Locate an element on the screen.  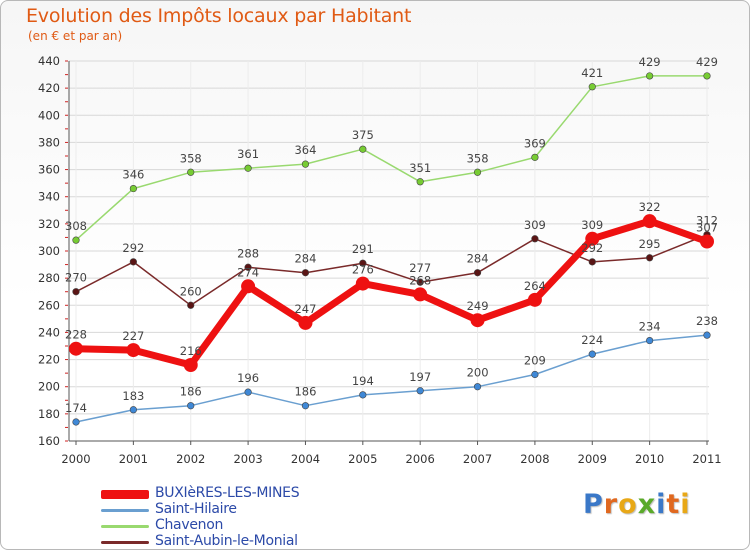
data-label: 228 is located at coordinates (76, 335).